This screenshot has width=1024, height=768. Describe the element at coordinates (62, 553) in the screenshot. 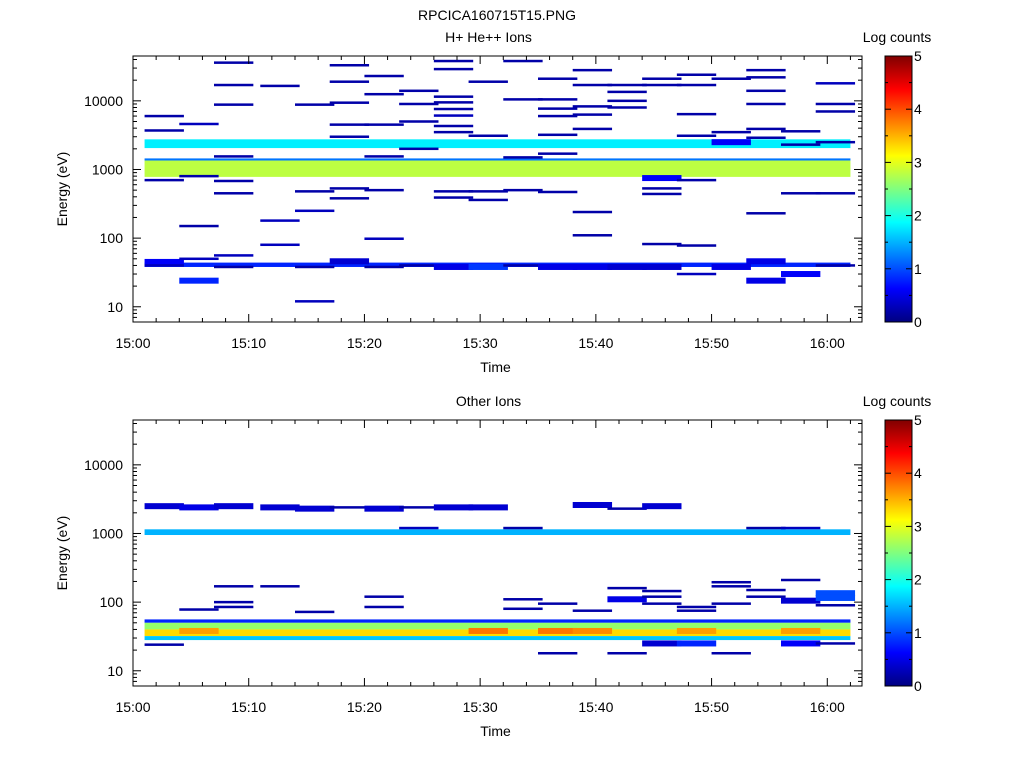

I see `y-axis-label: Energy (eV)` at that location.